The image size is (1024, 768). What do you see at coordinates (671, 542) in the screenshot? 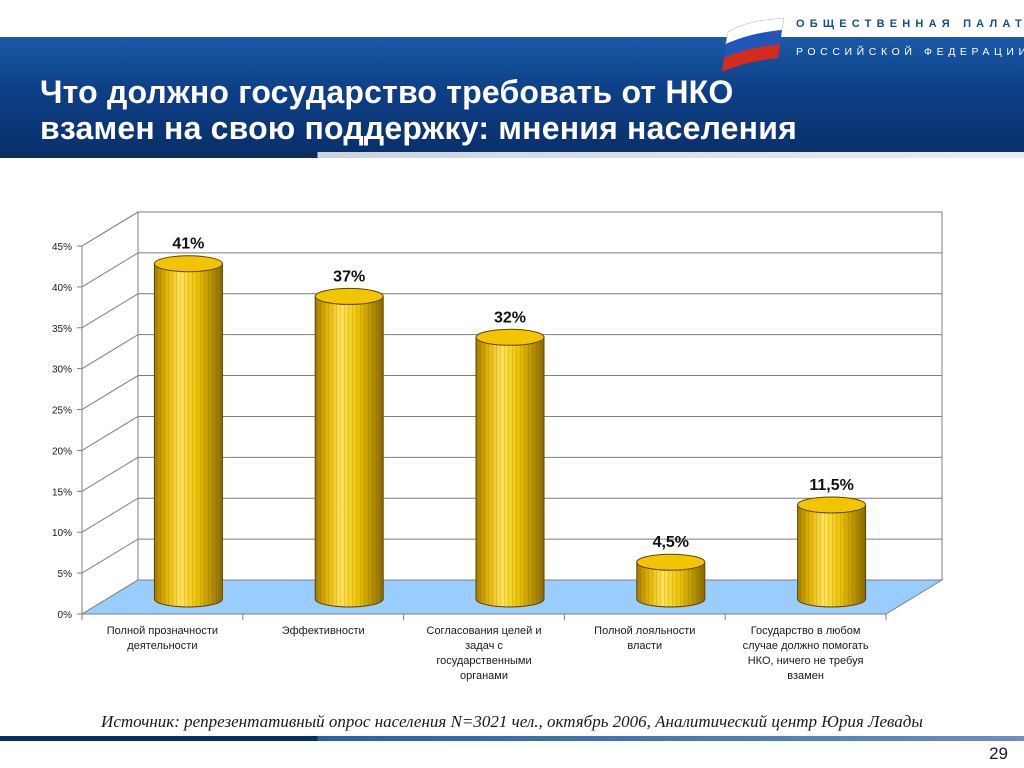
I see `bar-value-label: 4,5%` at bounding box center [671, 542].